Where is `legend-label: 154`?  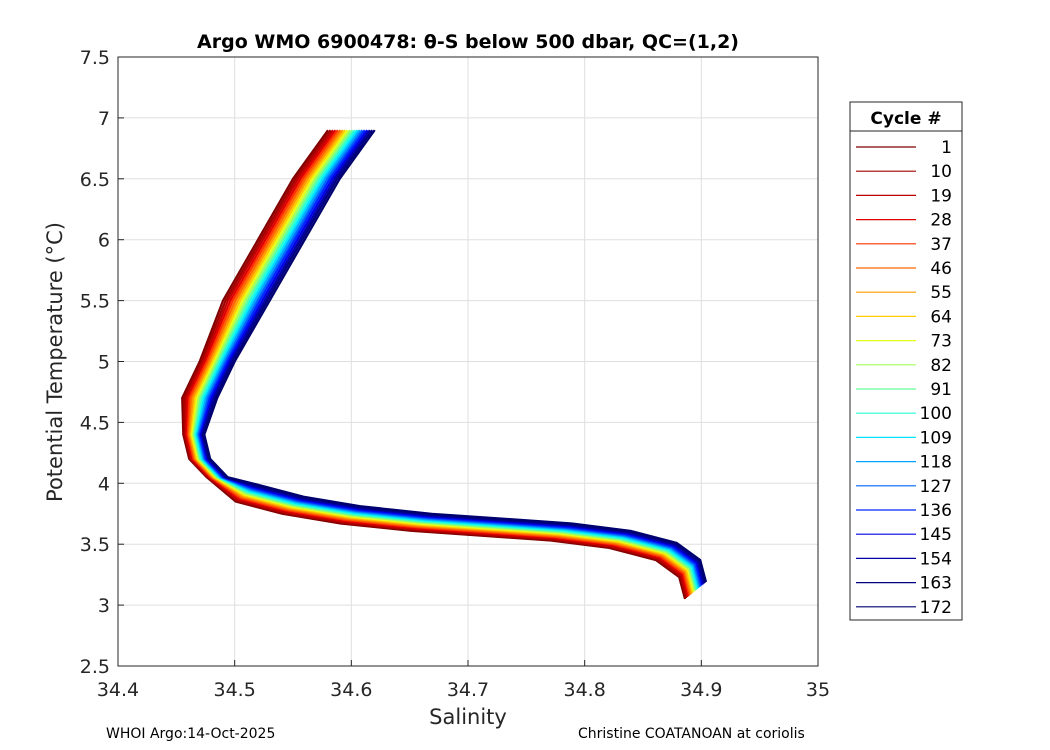
legend-label: 154 is located at coordinates (936, 559).